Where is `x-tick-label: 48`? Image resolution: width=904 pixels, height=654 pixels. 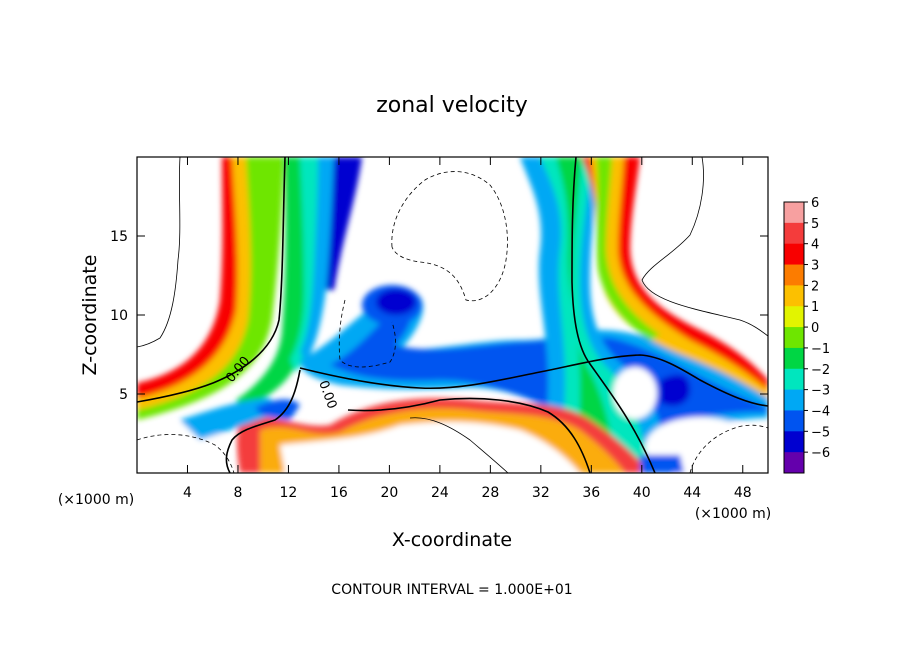
x-tick-label: 48 is located at coordinates (743, 493).